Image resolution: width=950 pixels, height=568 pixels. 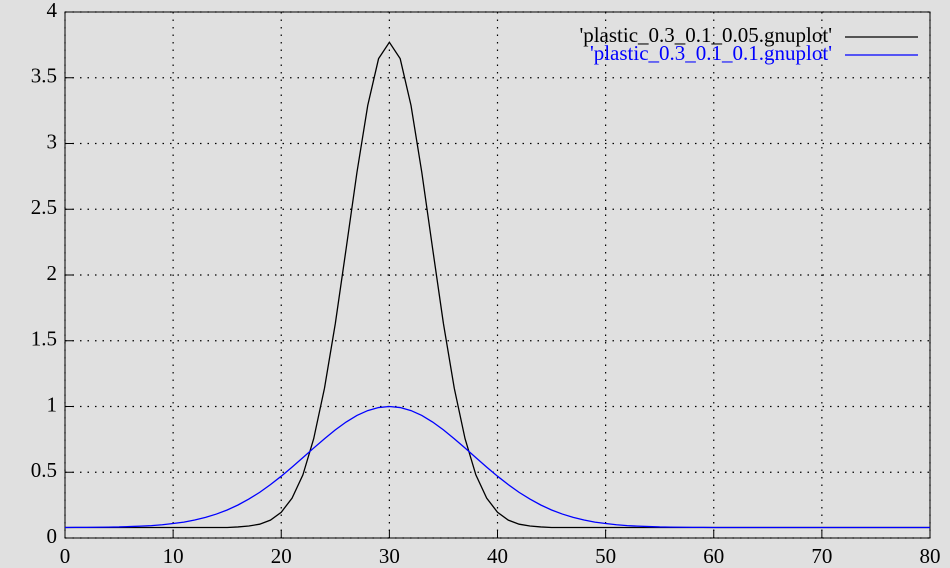 What do you see at coordinates (281, 556) in the screenshot?
I see `x-tick-label: 20` at bounding box center [281, 556].